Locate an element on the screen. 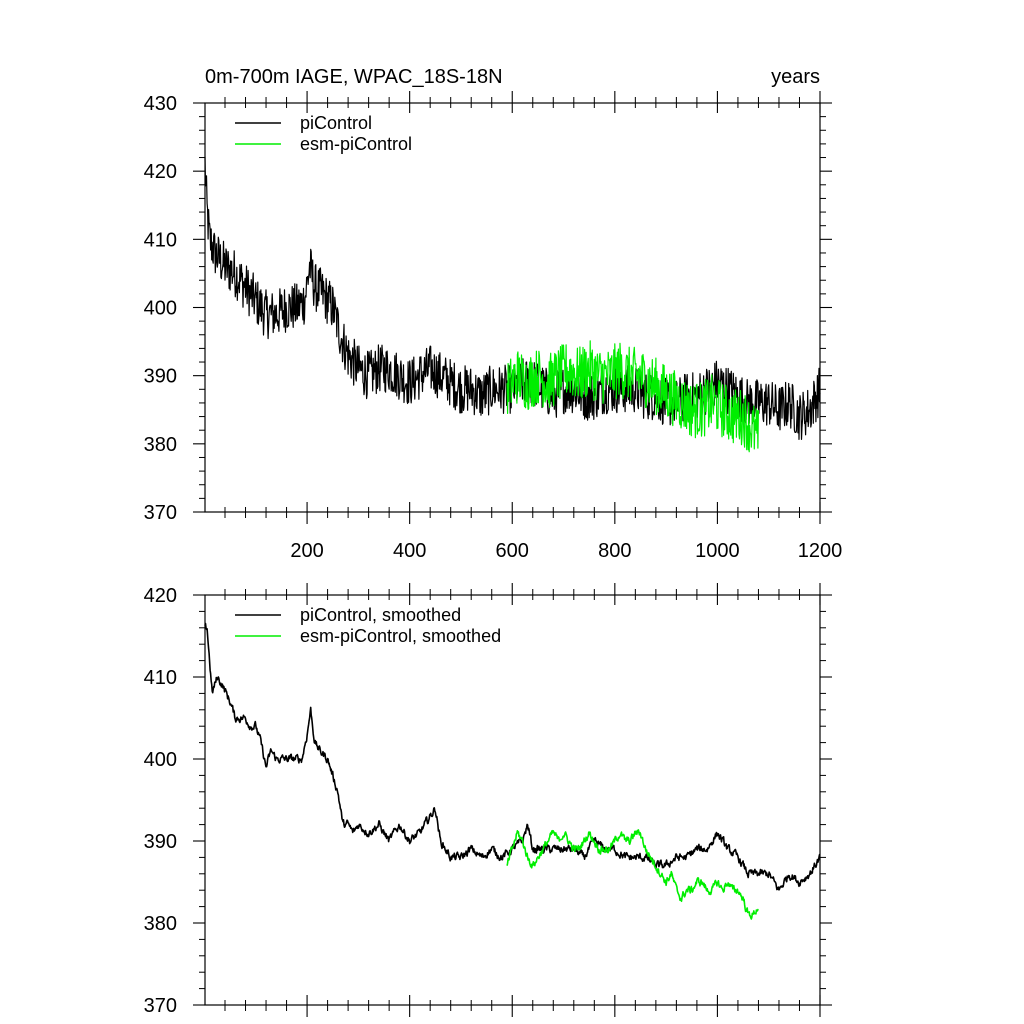 The image size is (1024, 1024). chart-title: 0m-700m IAGE, WPAC_18S-18N is located at coordinates (354, 77).